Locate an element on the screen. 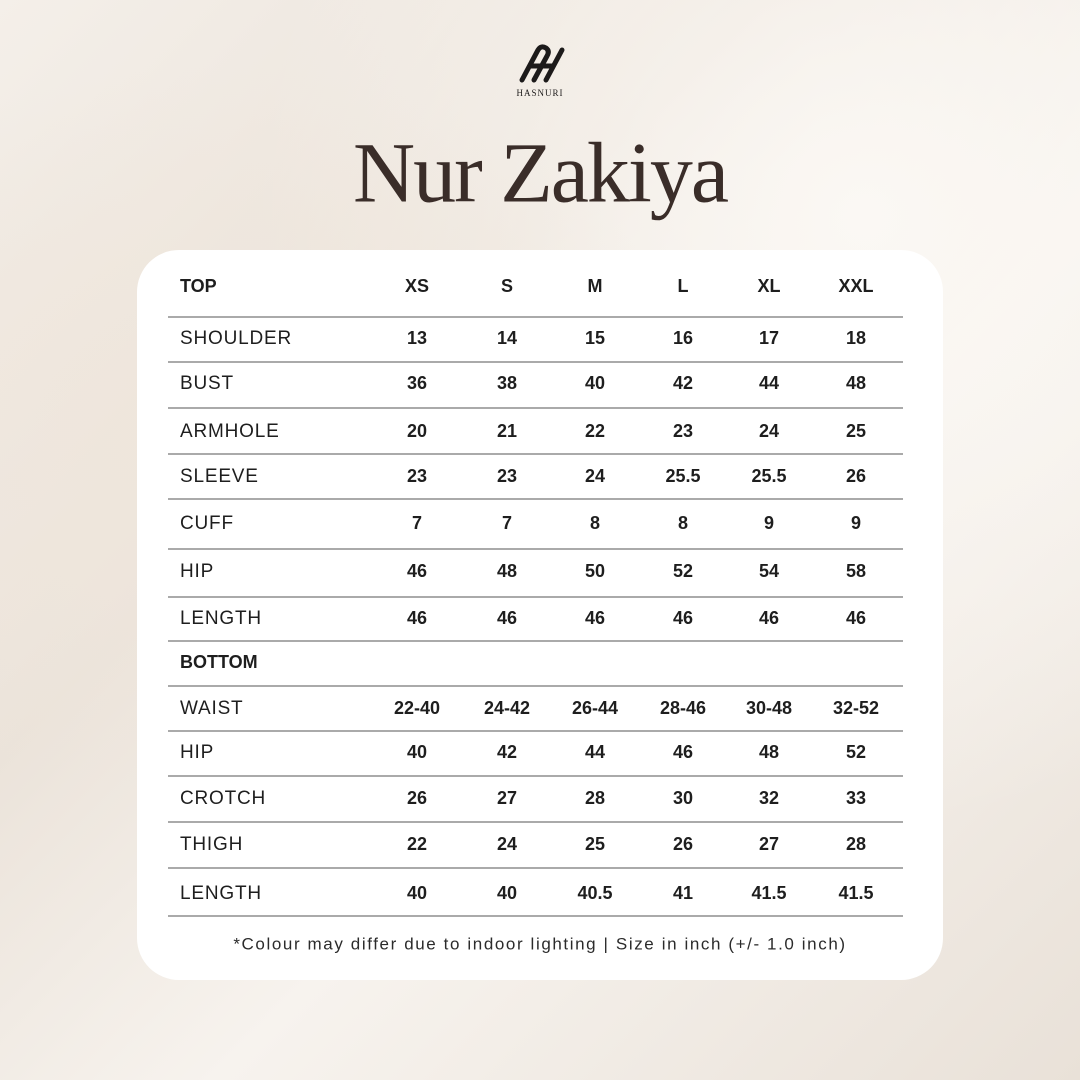 The image size is (1080, 1085). cell: 16 is located at coordinates (683, 338).